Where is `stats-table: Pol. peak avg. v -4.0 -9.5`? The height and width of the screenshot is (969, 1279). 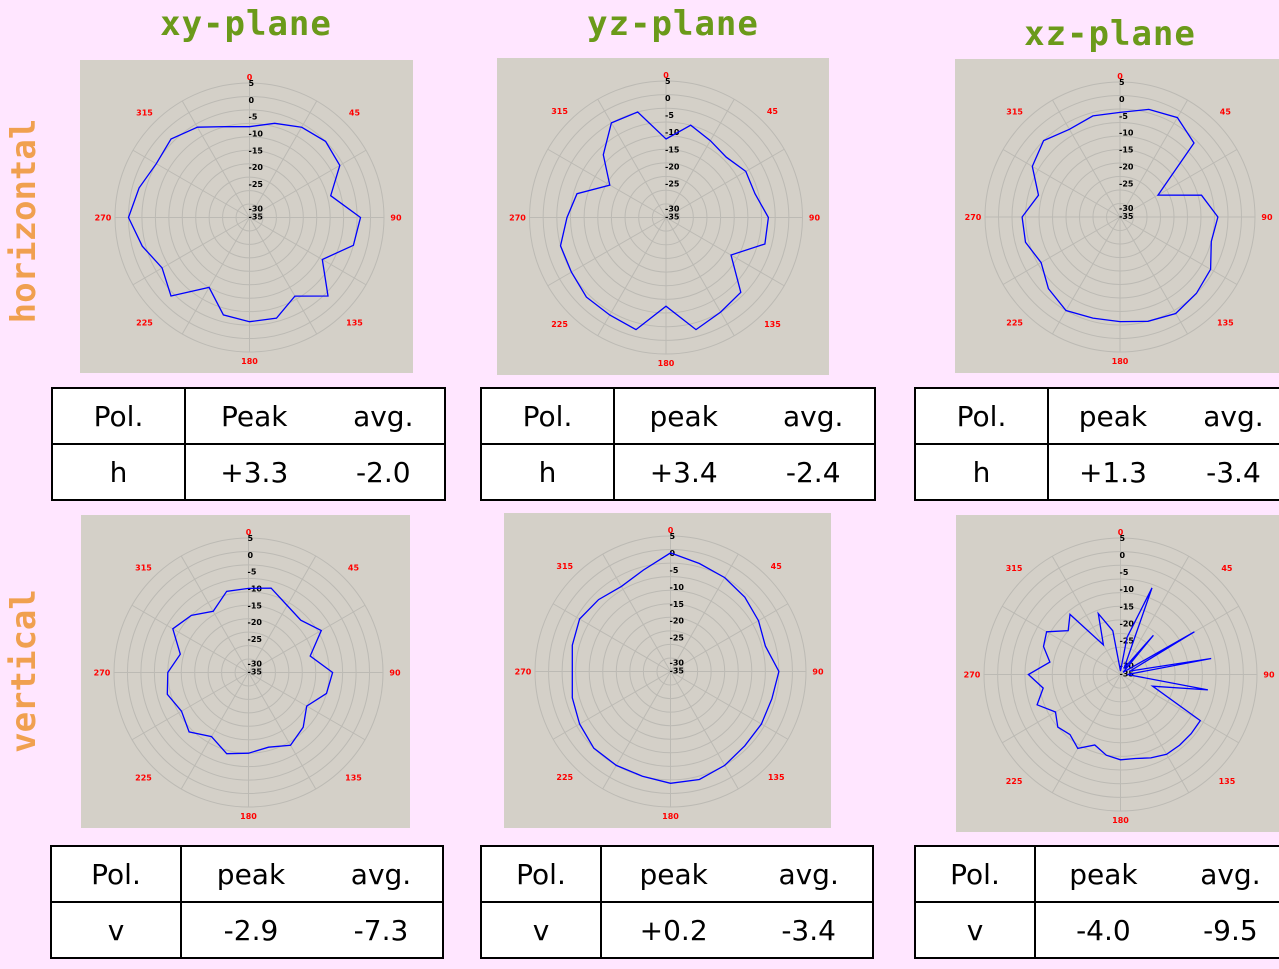 stats-table: Pol. peak avg. v -4.0 -9.5 is located at coordinates (1096, 902).